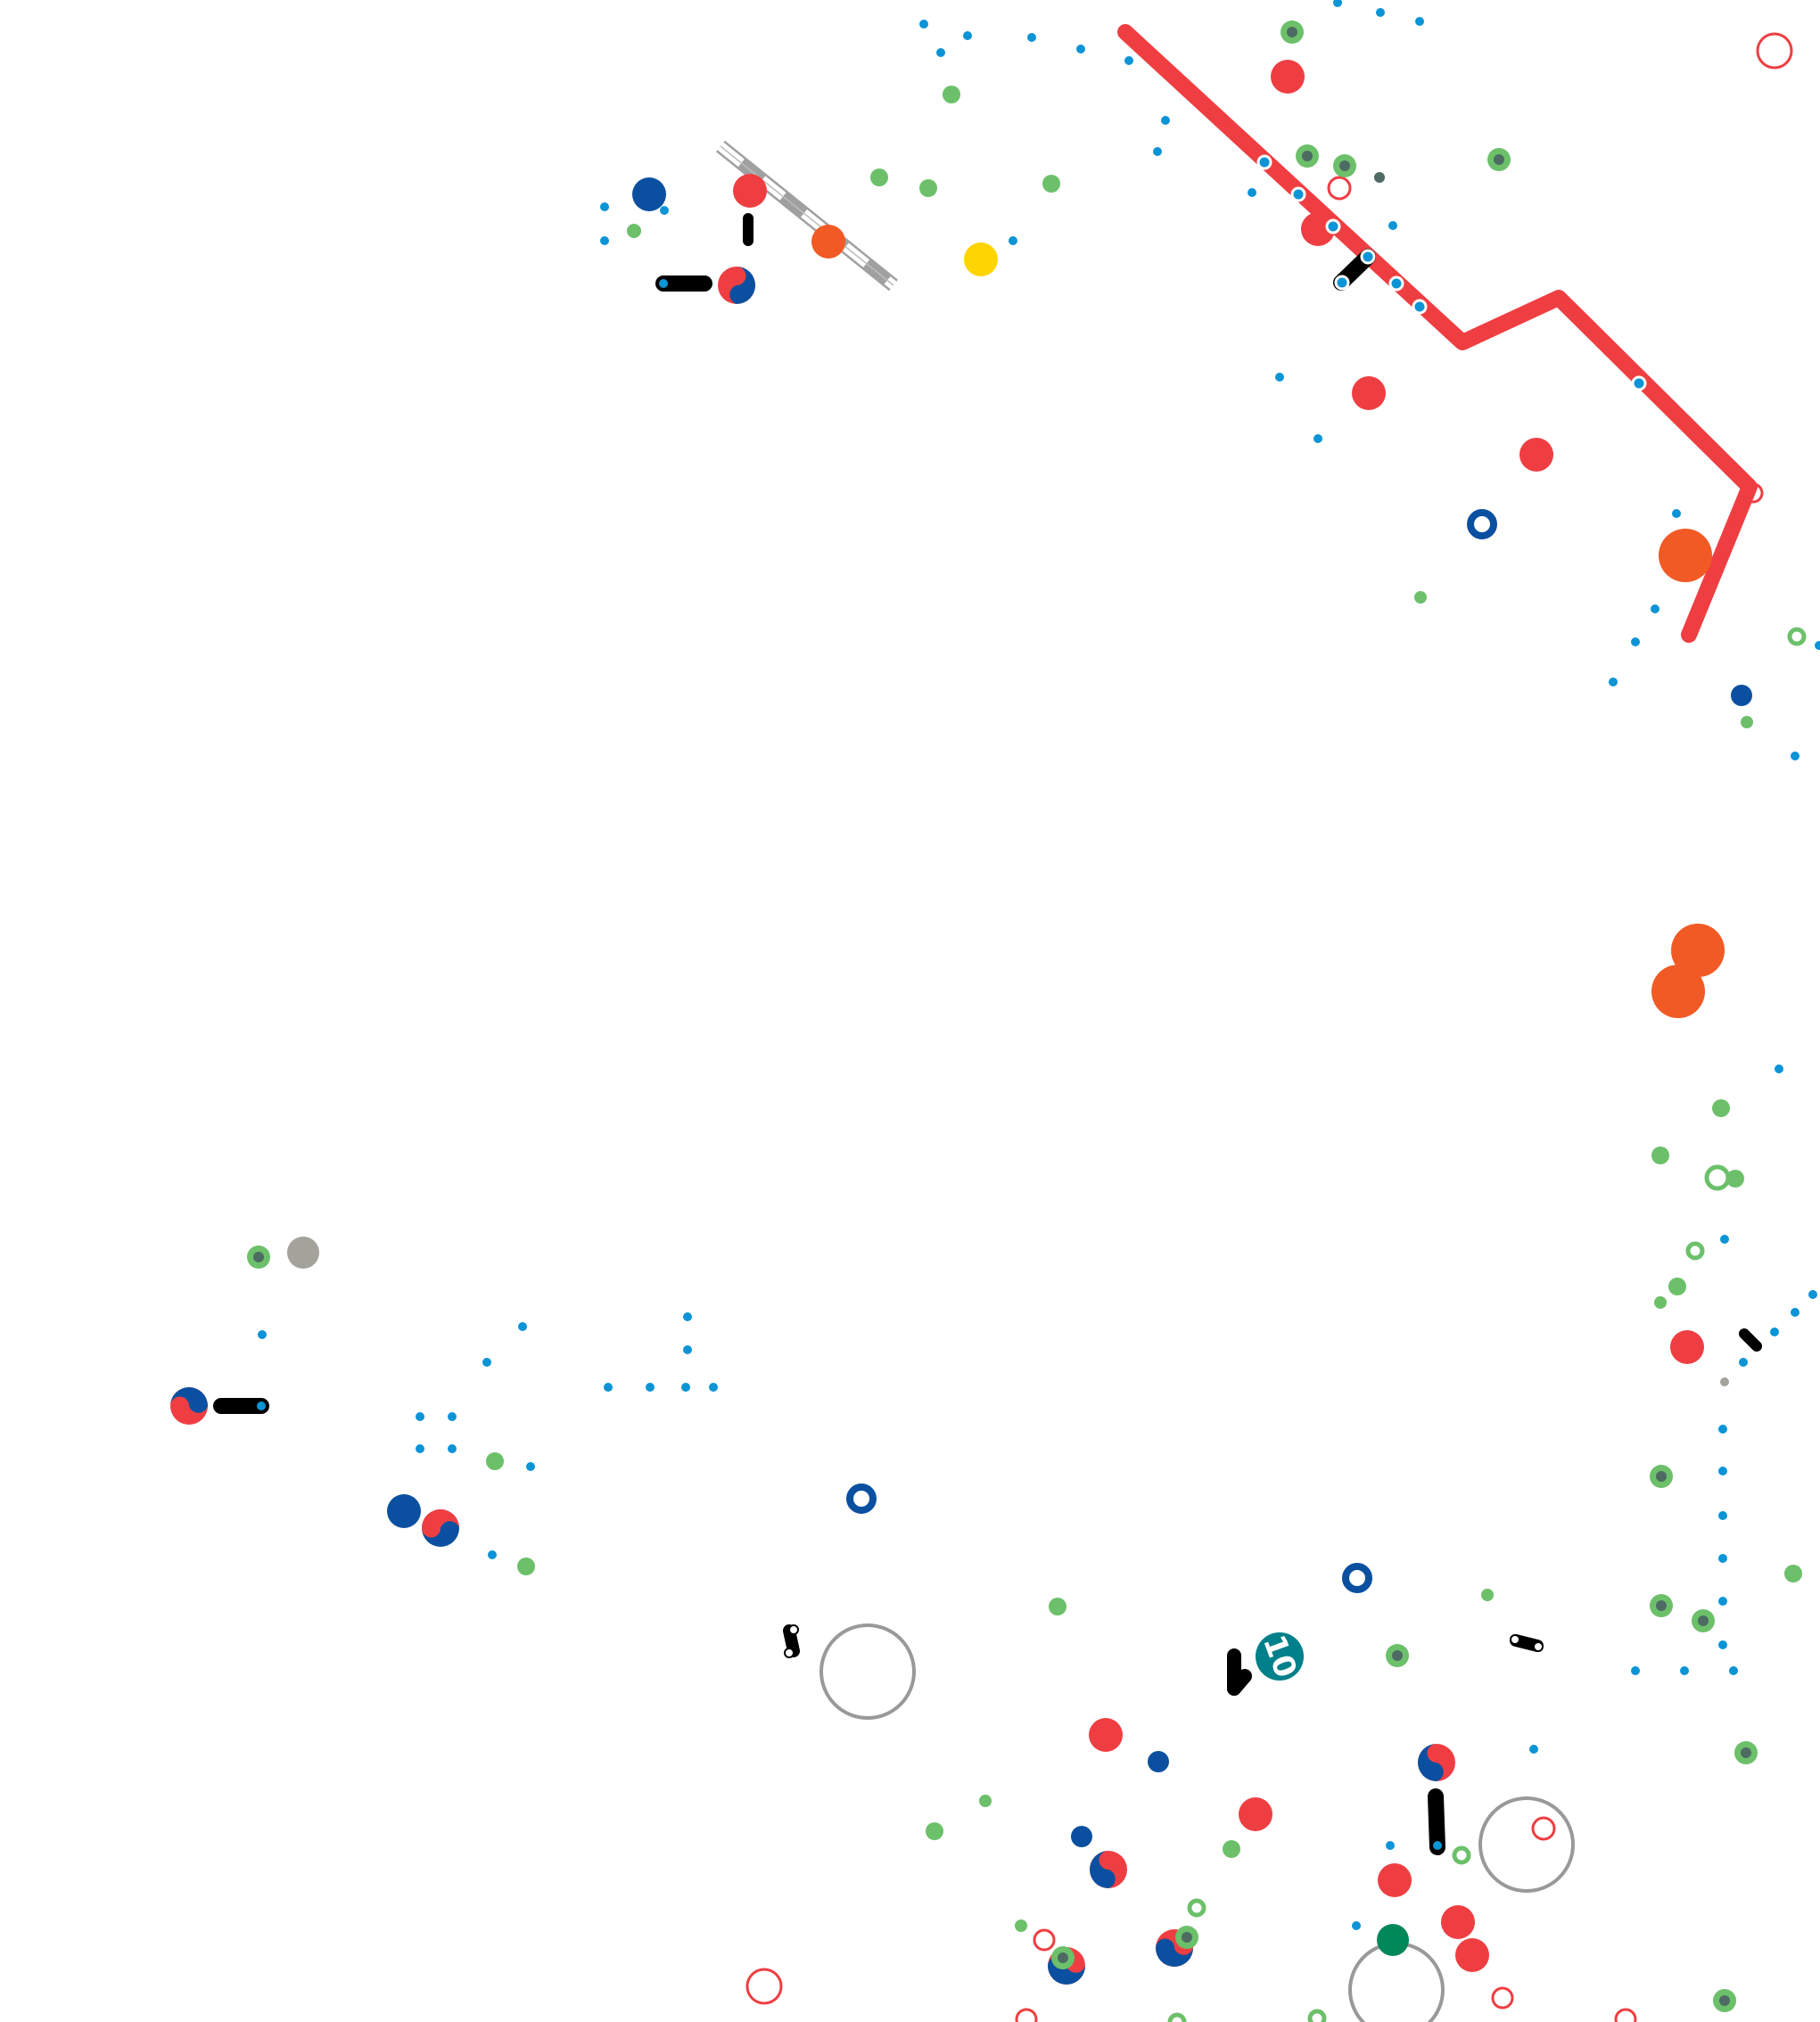  What do you see at coordinates (1451, 272) in the screenshot?
I see `red-line-stops` at bounding box center [1451, 272].